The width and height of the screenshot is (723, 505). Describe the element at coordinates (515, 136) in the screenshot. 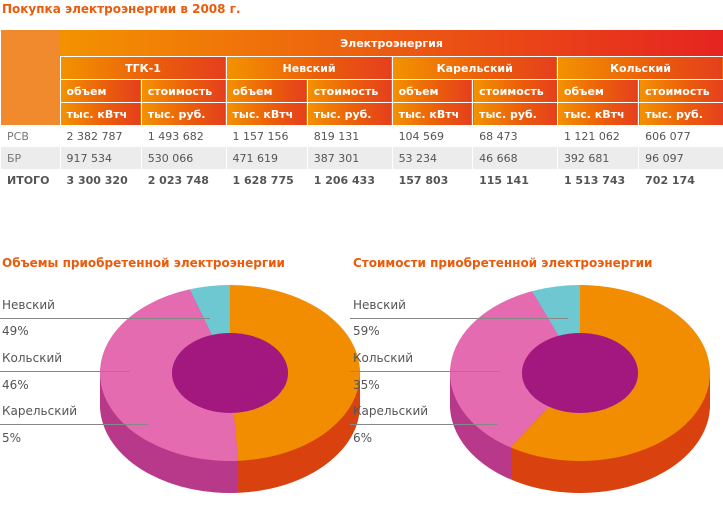

I see `table-cell: 68 473` at that location.